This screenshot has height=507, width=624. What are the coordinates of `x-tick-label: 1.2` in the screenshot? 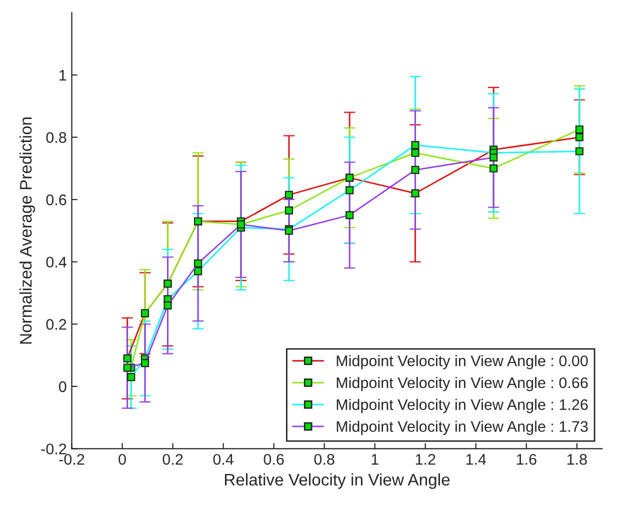 It's located at (426, 459).